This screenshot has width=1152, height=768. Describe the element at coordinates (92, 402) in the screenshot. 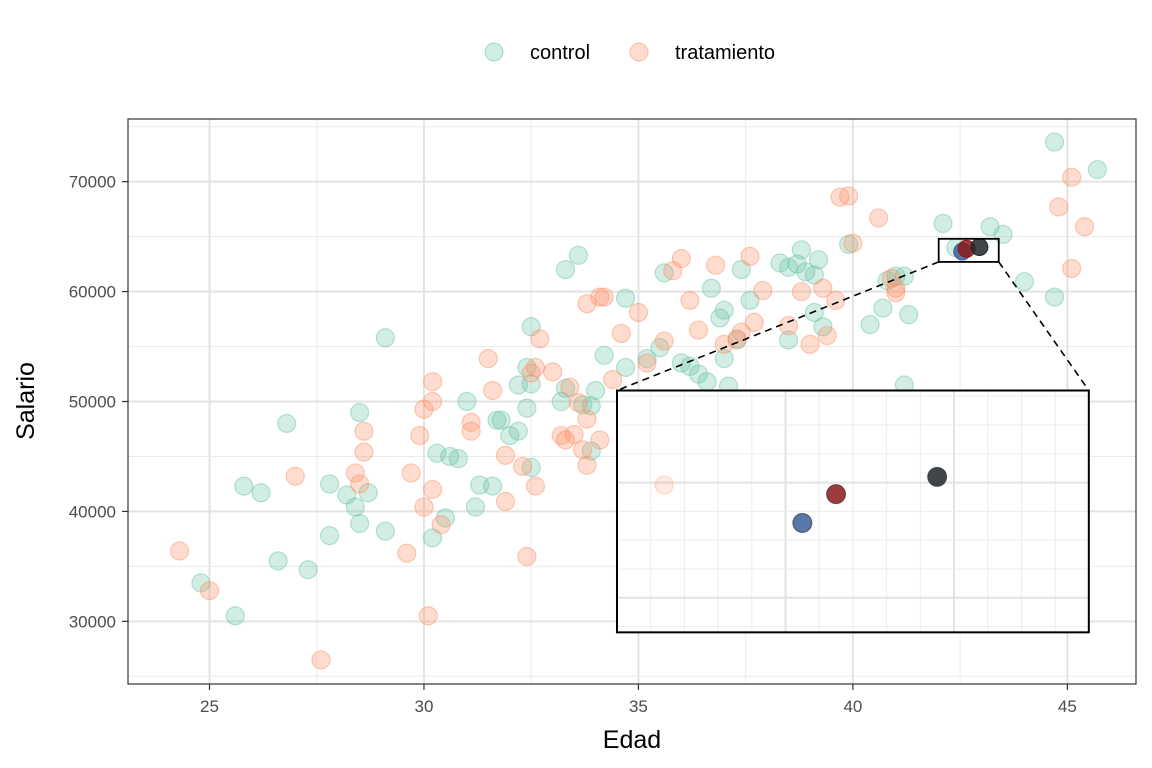

I see `y-tick-label: 50000` at that location.